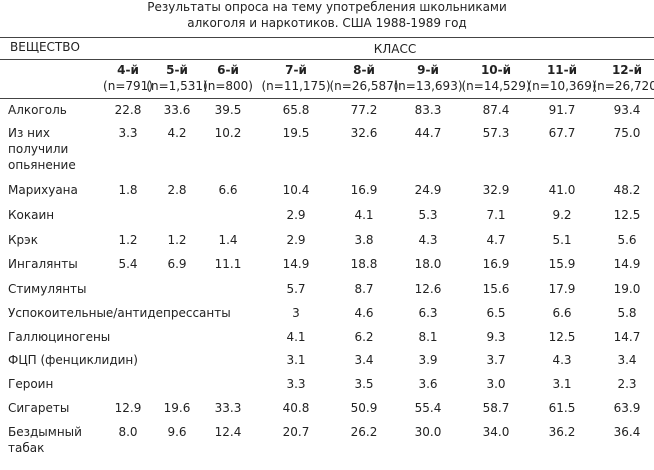 This screenshot has width=654, height=470. Describe the element at coordinates (428, 133) in the screenshot. I see `cell: 44.7` at that location.